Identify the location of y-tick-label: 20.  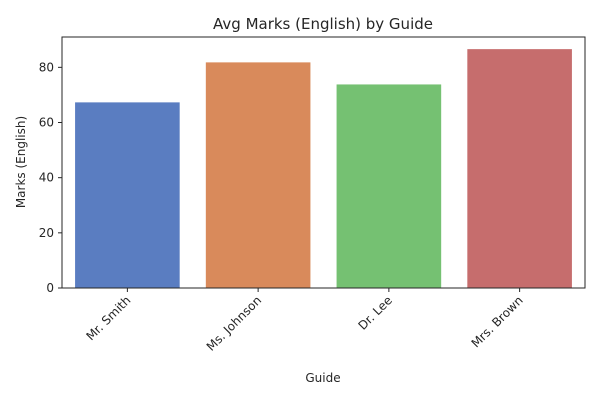
(46, 233).